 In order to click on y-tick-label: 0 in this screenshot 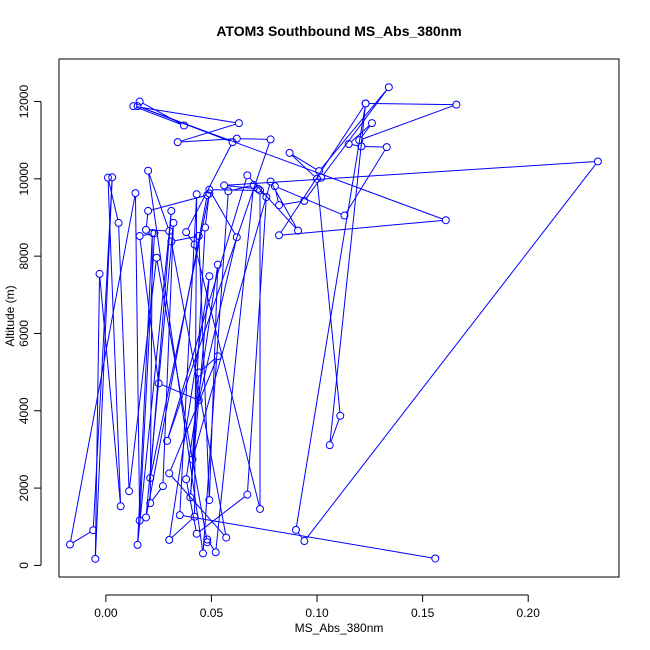, I will do `click(24, 565)`.